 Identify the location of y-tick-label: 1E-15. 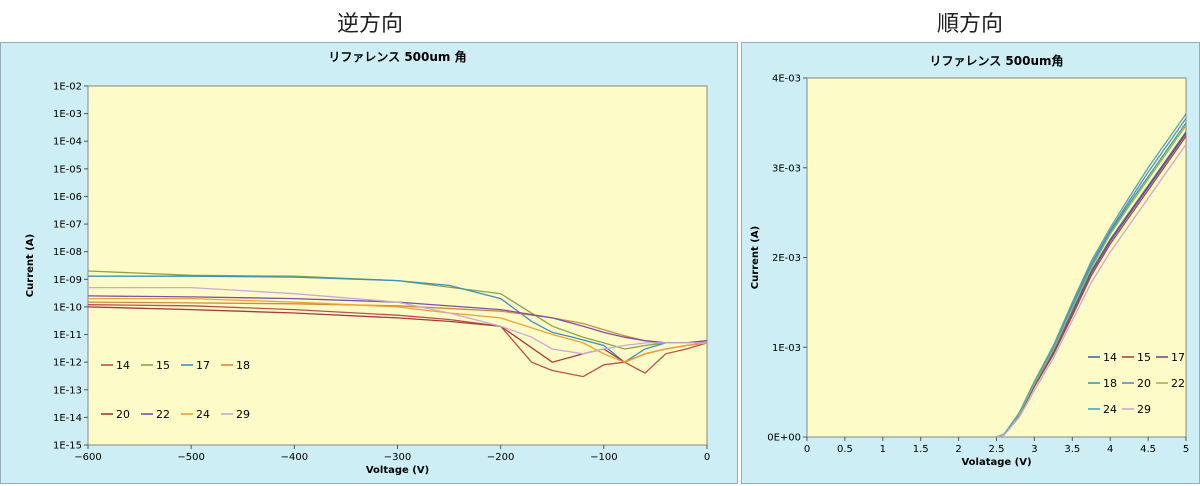
(67, 446).